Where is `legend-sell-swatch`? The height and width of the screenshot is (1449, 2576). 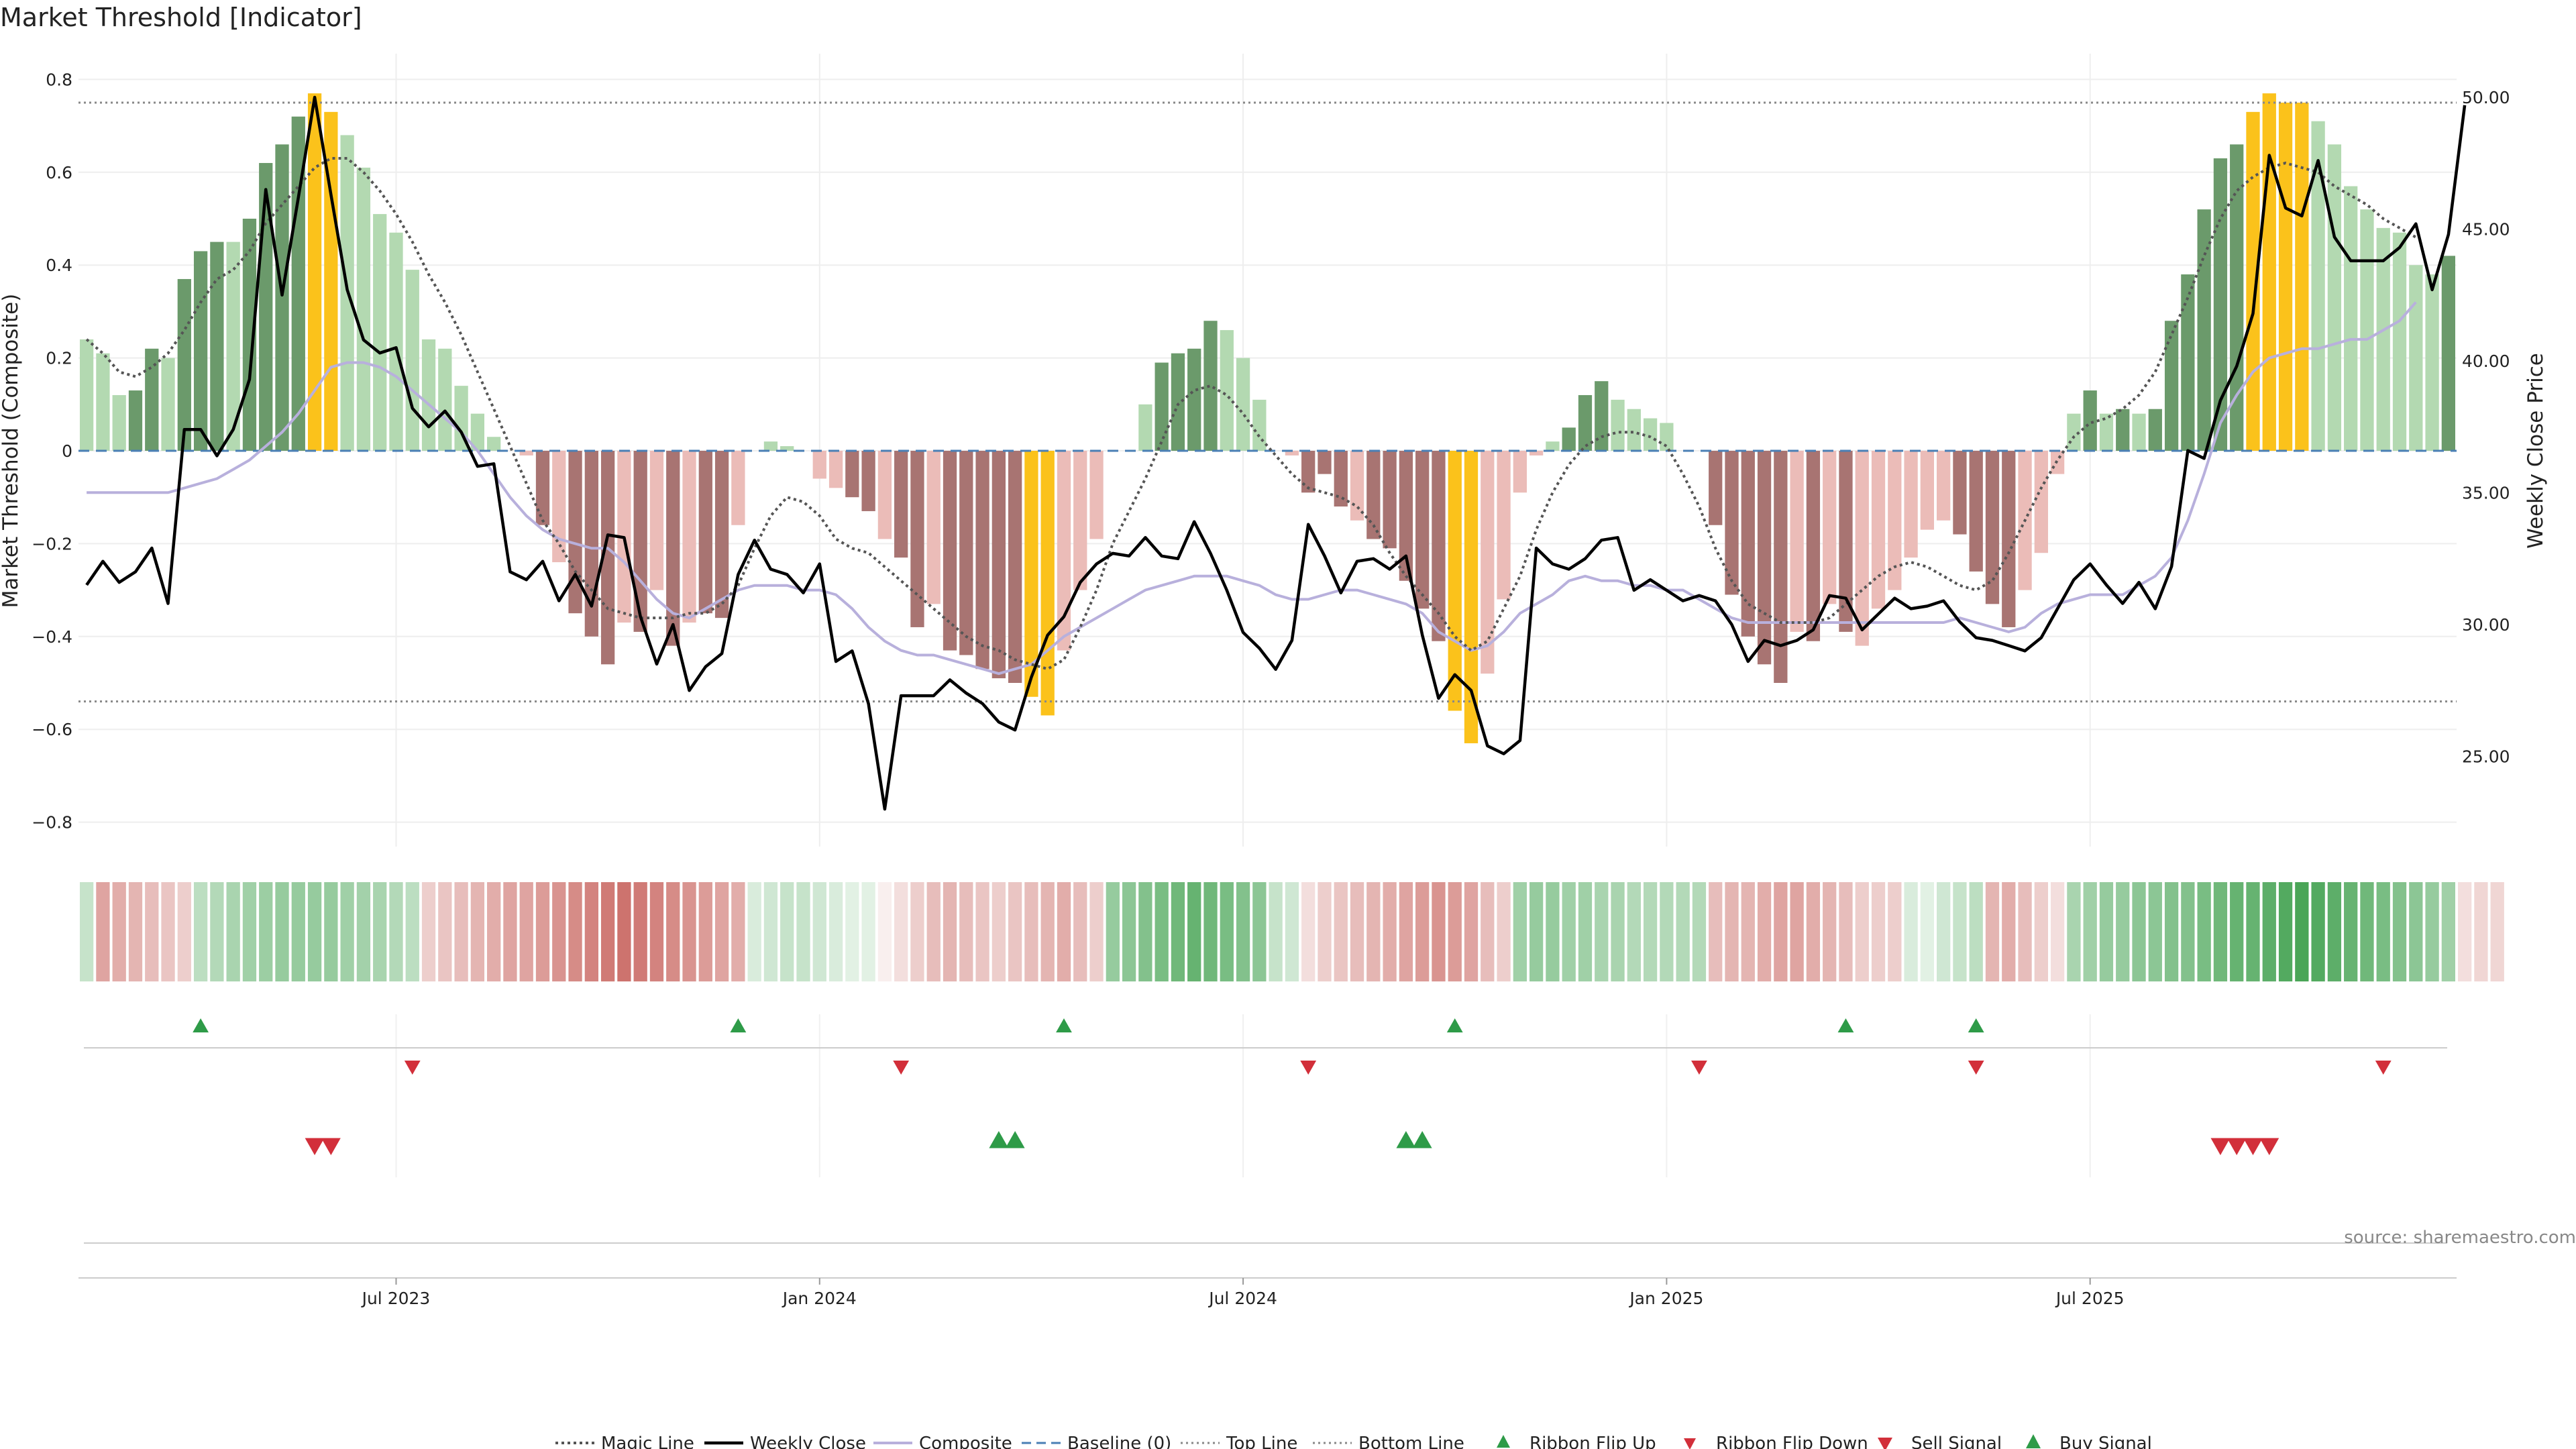 legend-sell-swatch is located at coordinates (1885, 1443).